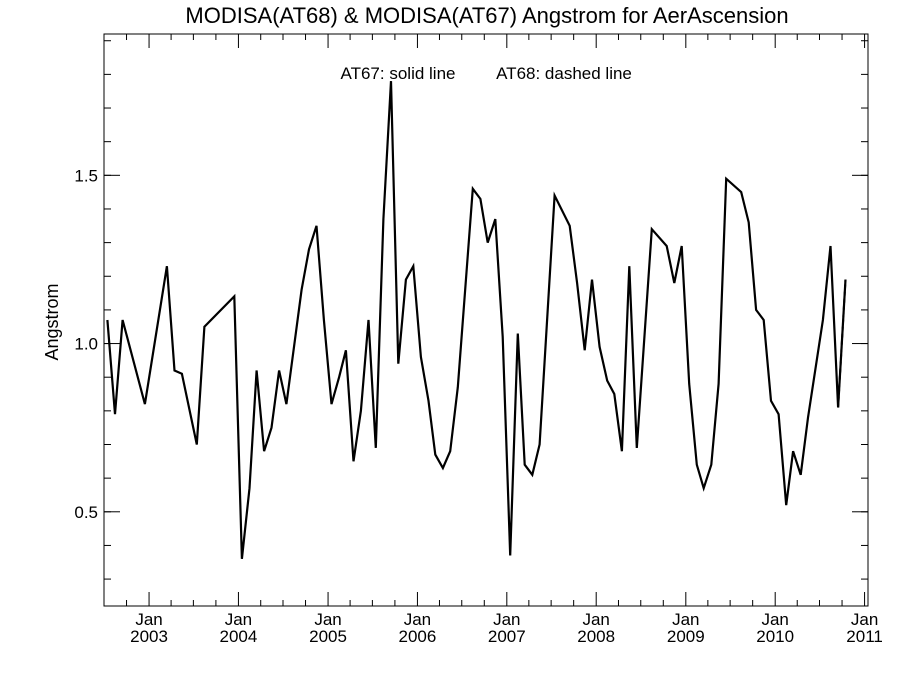 The image size is (900, 675). What do you see at coordinates (775, 636) in the screenshot?
I see `x-tick-year-label: 2010` at bounding box center [775, 636].